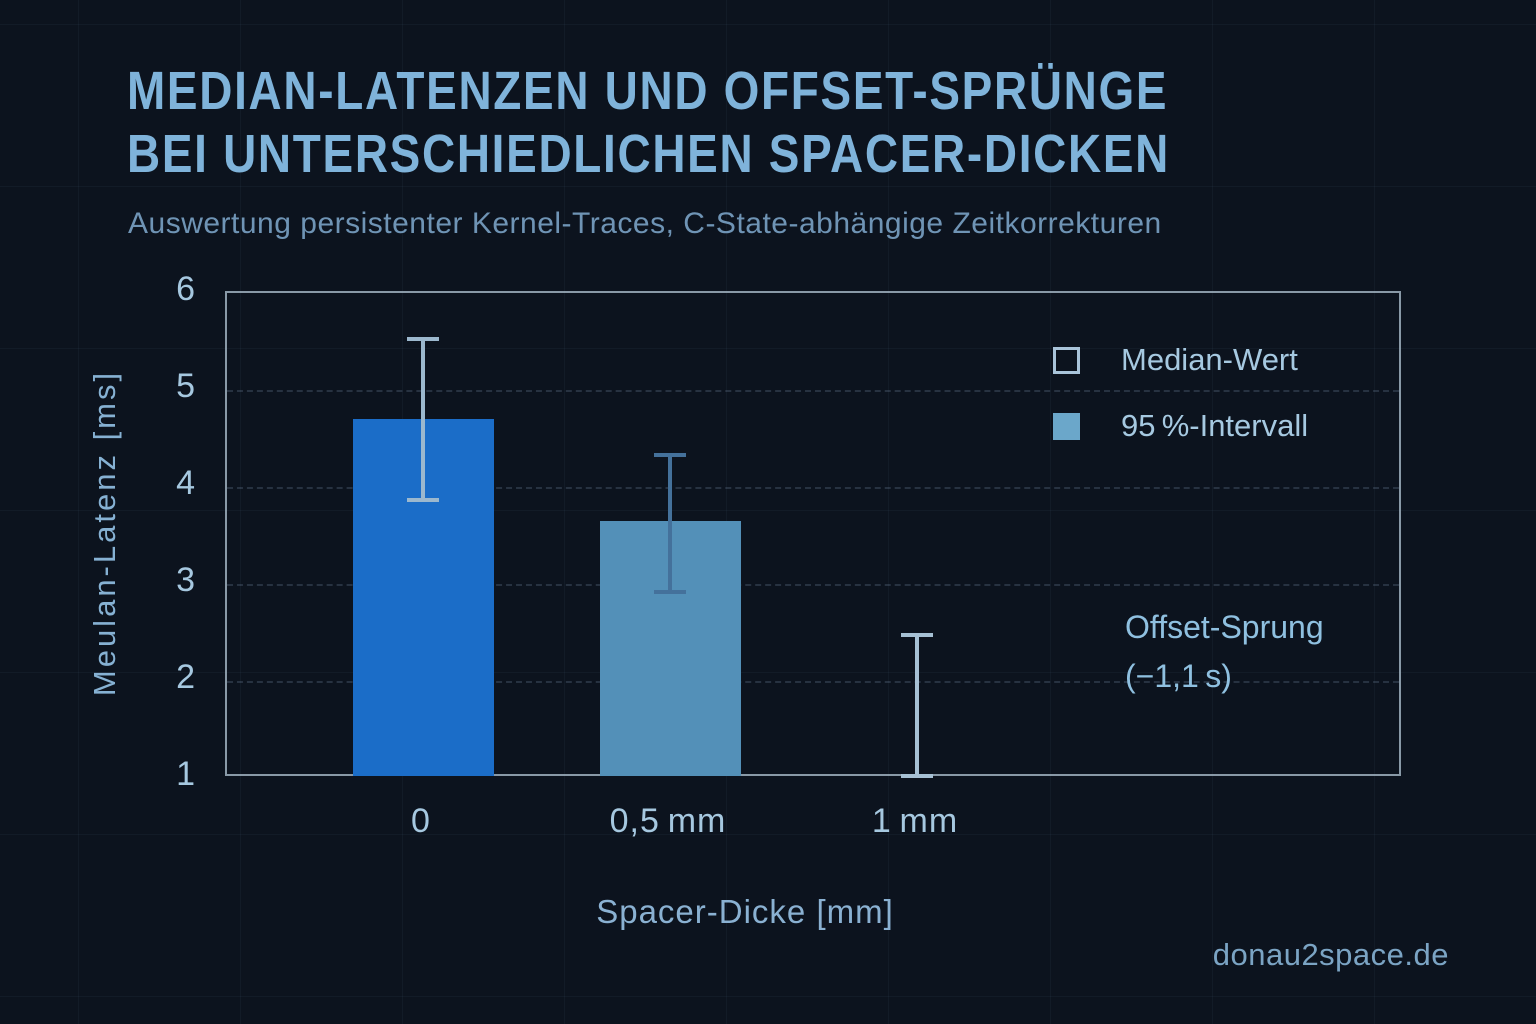 The height and width of the screenshot is (1024, 1536). I want to click on legend-item-median: Median-Wert, so click(1180, 360).